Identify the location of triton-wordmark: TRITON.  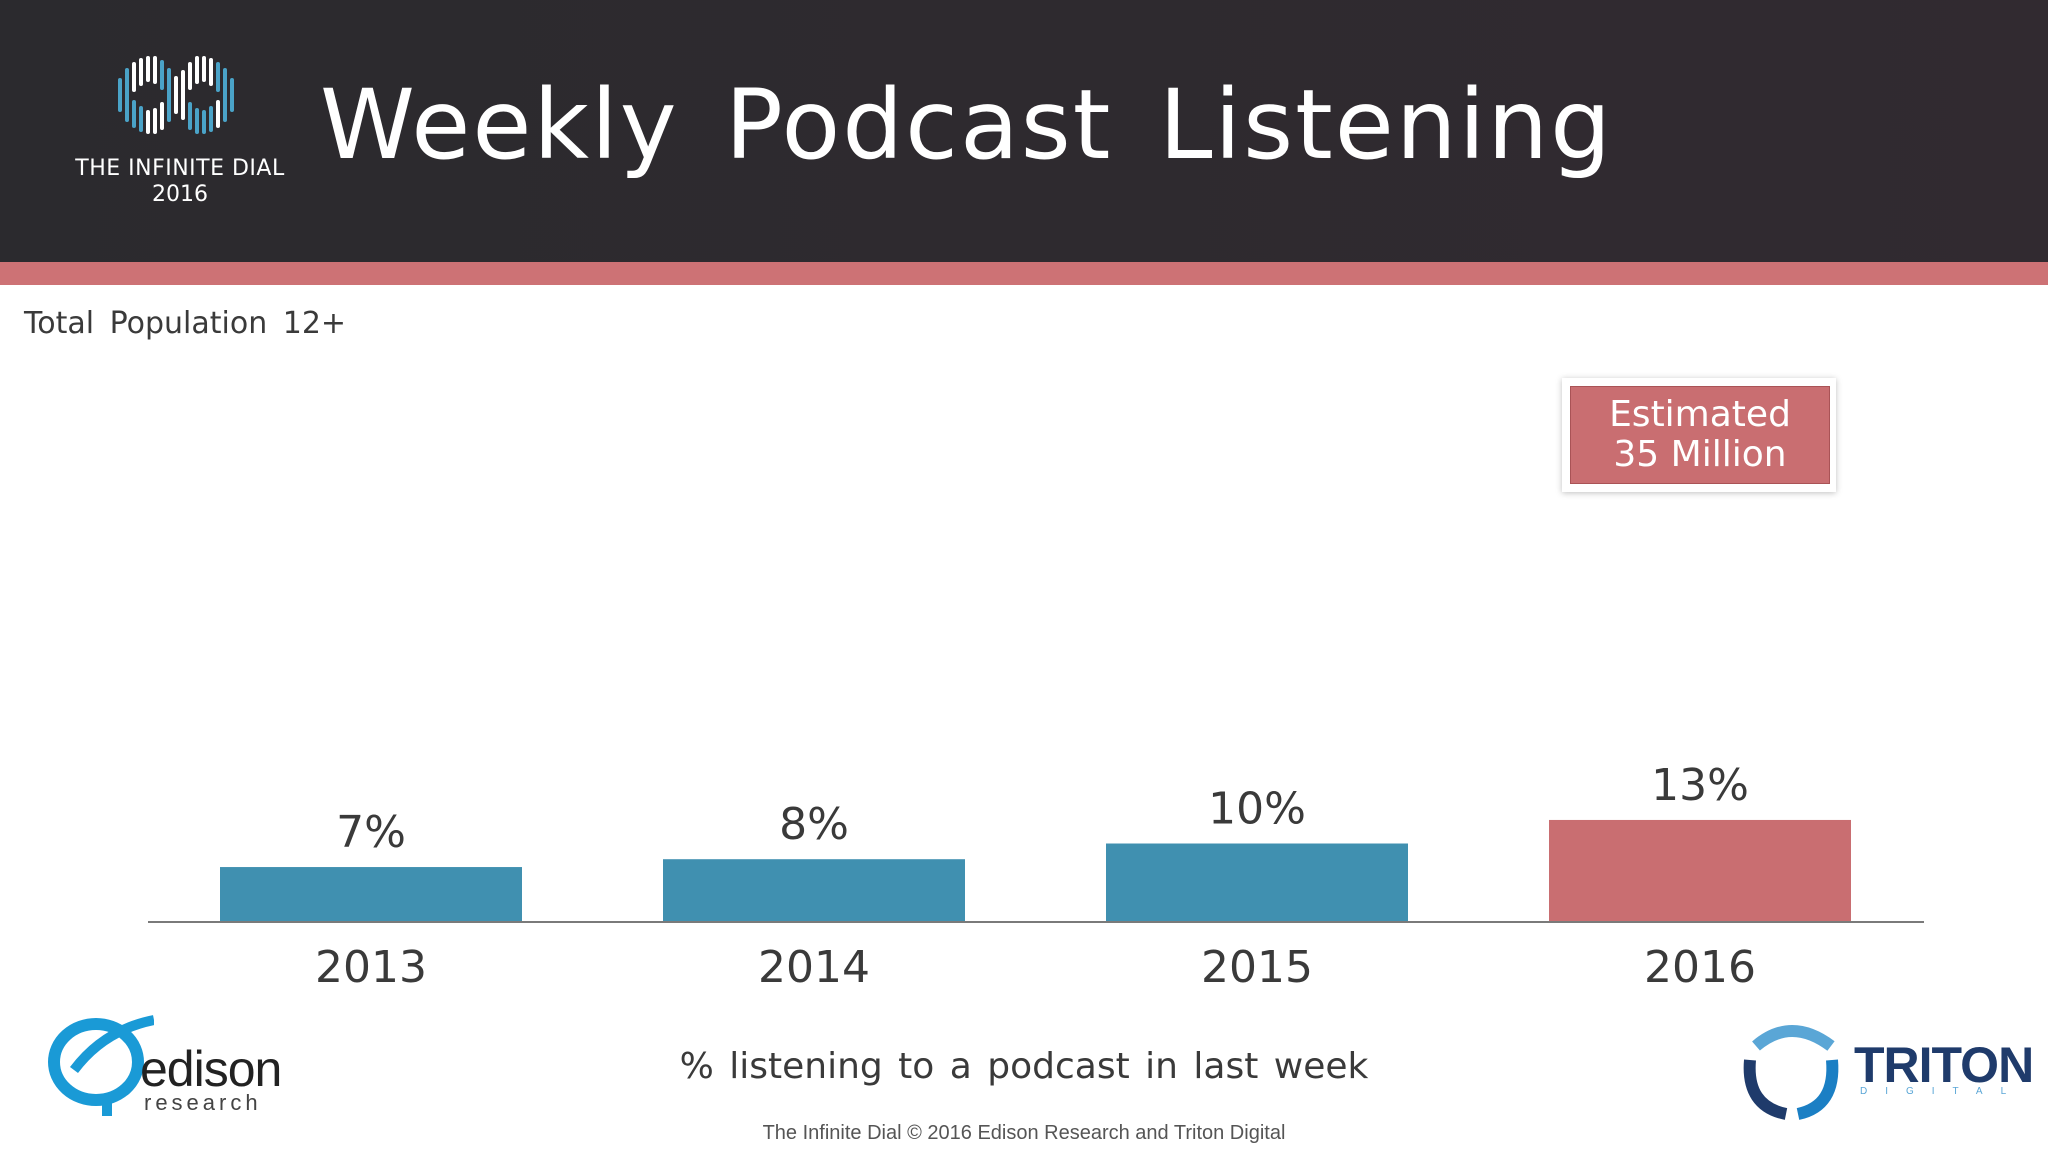
(1944, 1065).